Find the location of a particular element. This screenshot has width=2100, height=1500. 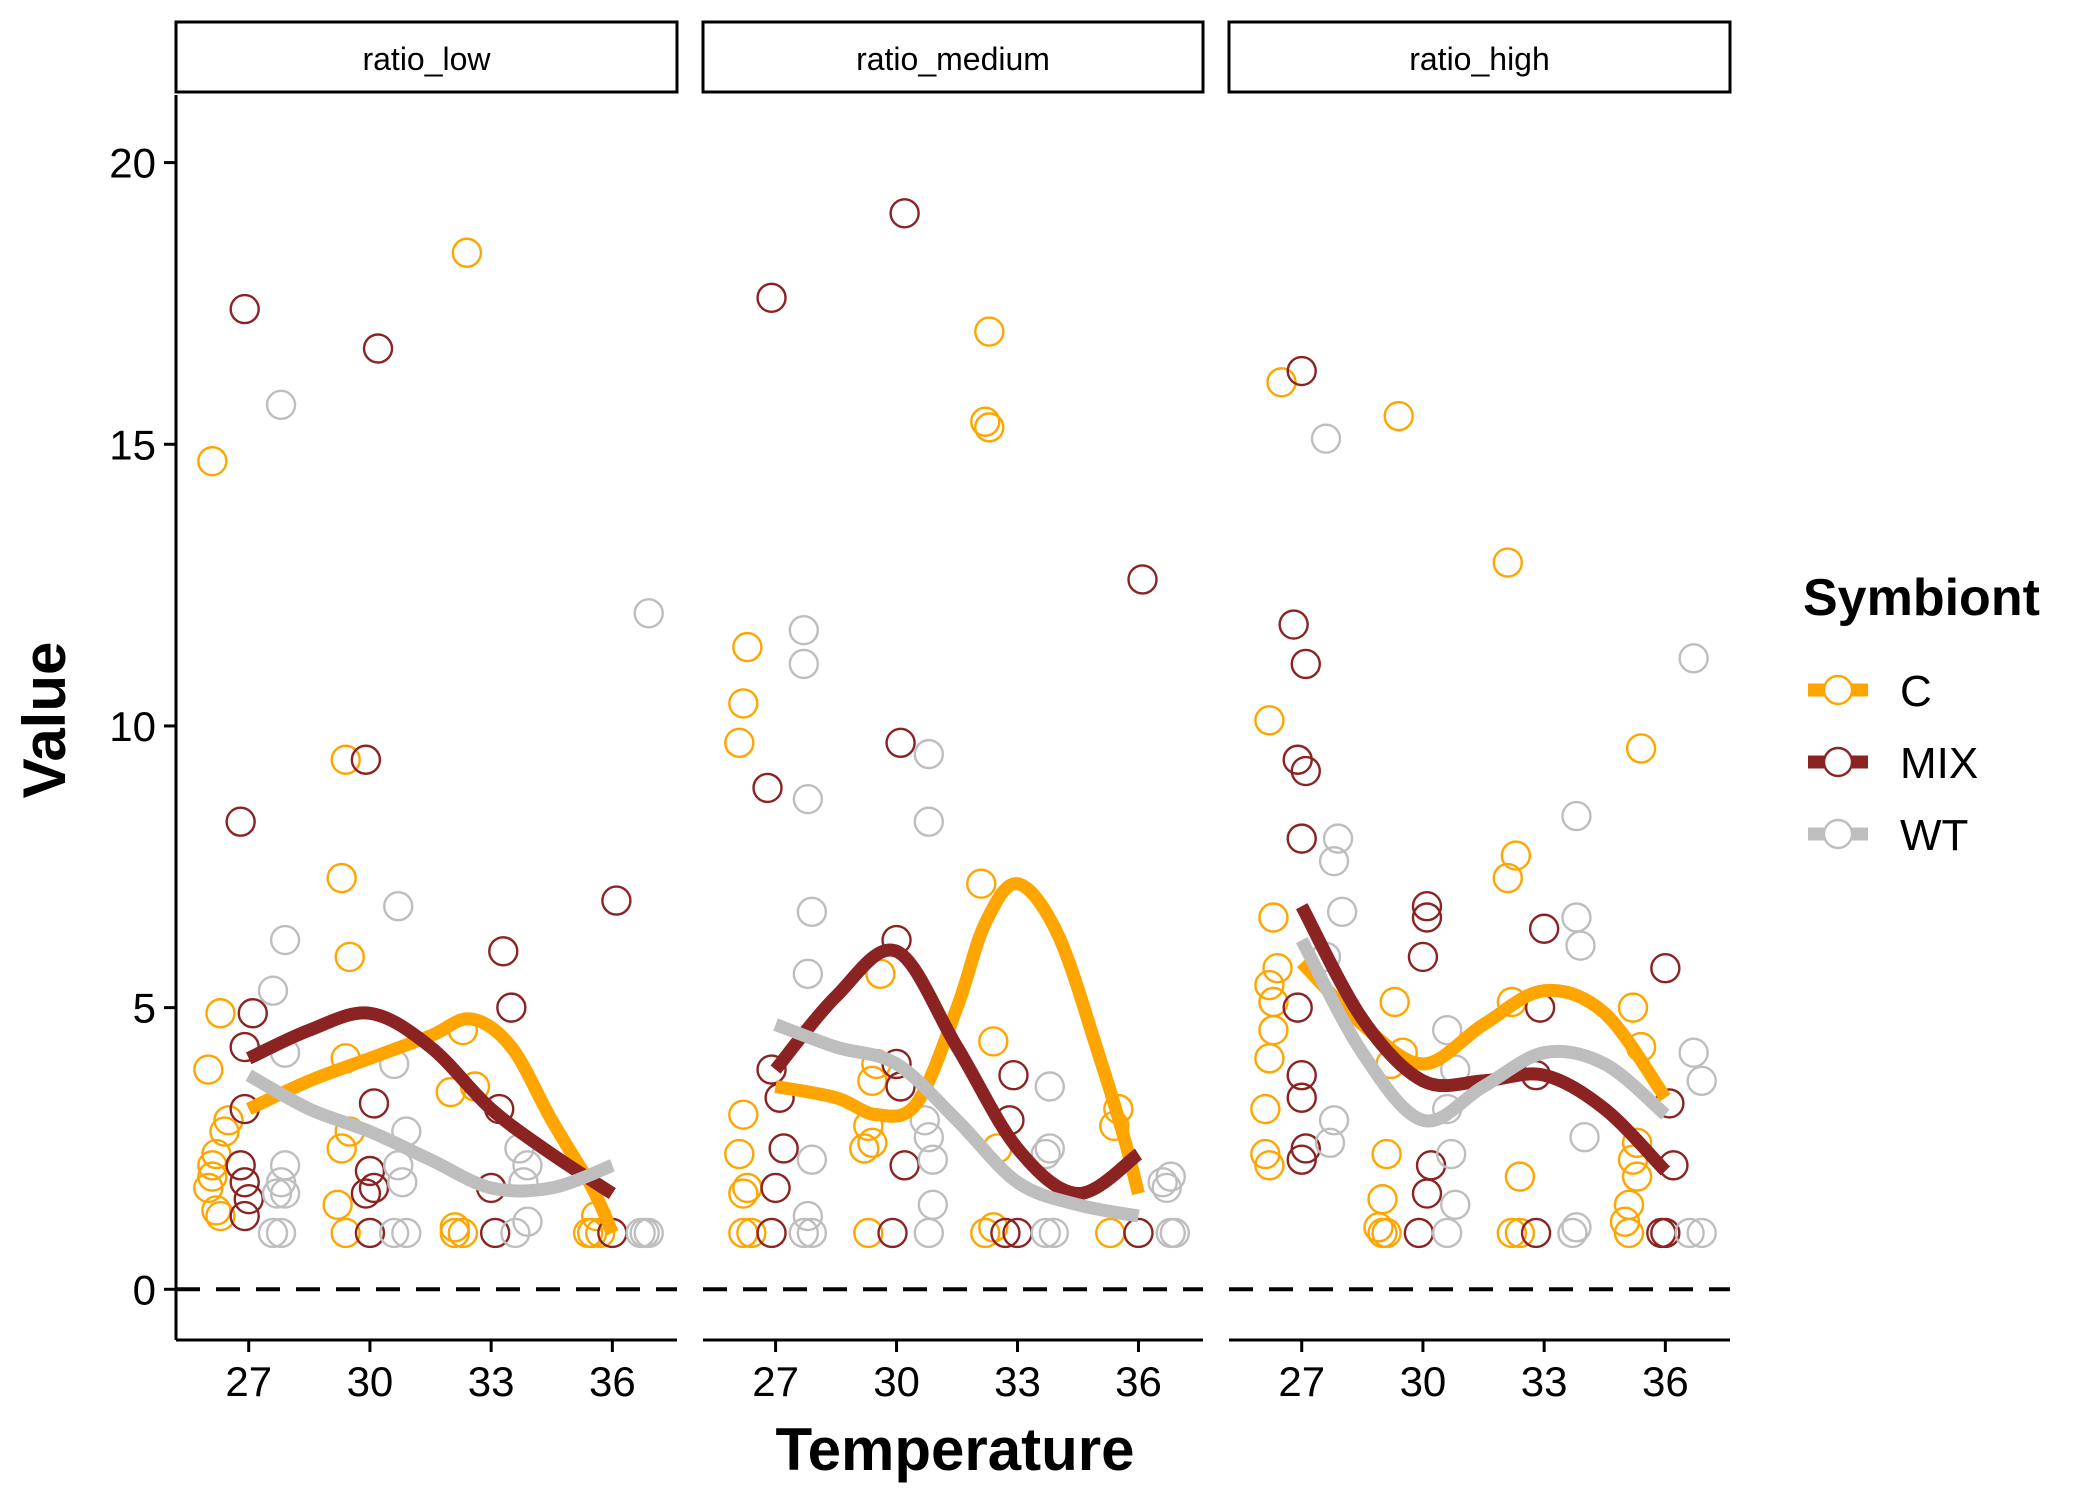

x-tick-label: 36 is located at coordinates (1138, 1381).